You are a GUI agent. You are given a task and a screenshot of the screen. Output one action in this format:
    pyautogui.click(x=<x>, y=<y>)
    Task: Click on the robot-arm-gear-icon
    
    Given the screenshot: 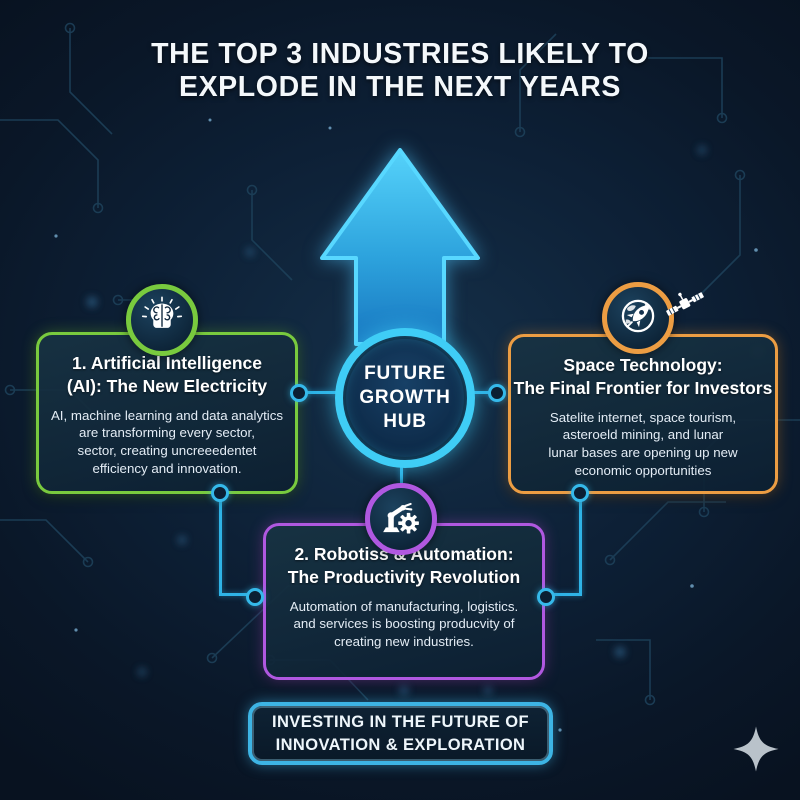 What is the action you would take?
    pyautogui.click(x=401, y=519)
    